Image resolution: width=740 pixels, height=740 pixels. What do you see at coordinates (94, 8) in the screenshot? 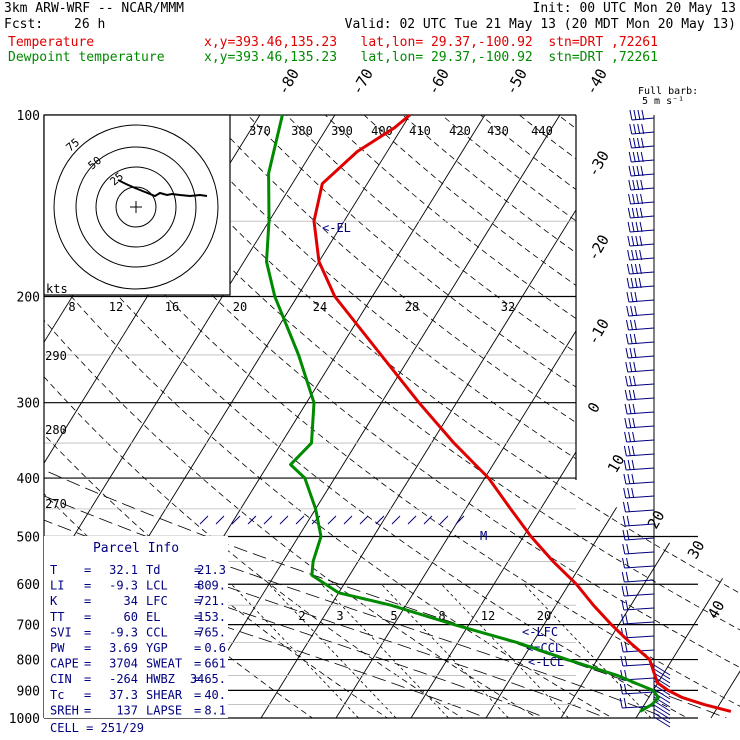
I see `model-title: 3km ARW-WRF -- NCAR/MMM` at bounding box center [94, 8].